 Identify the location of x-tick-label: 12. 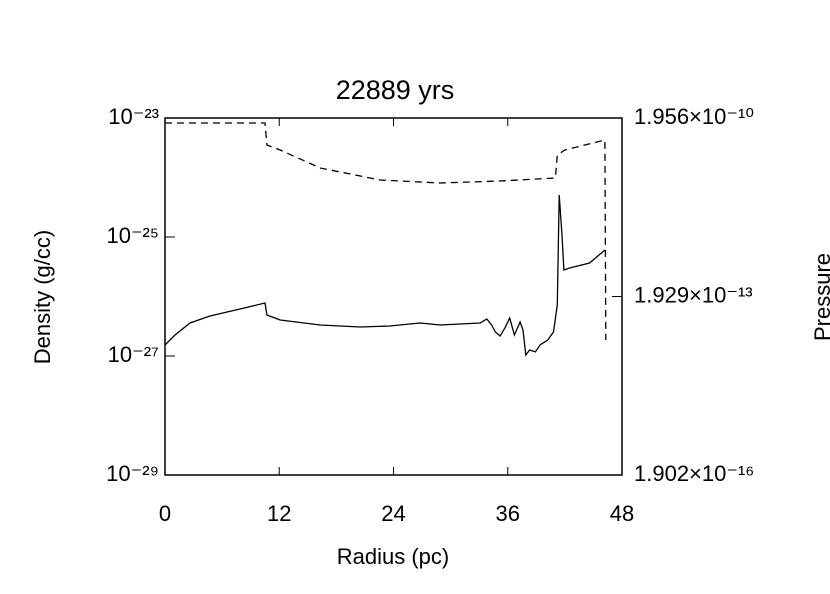
(279, 513).